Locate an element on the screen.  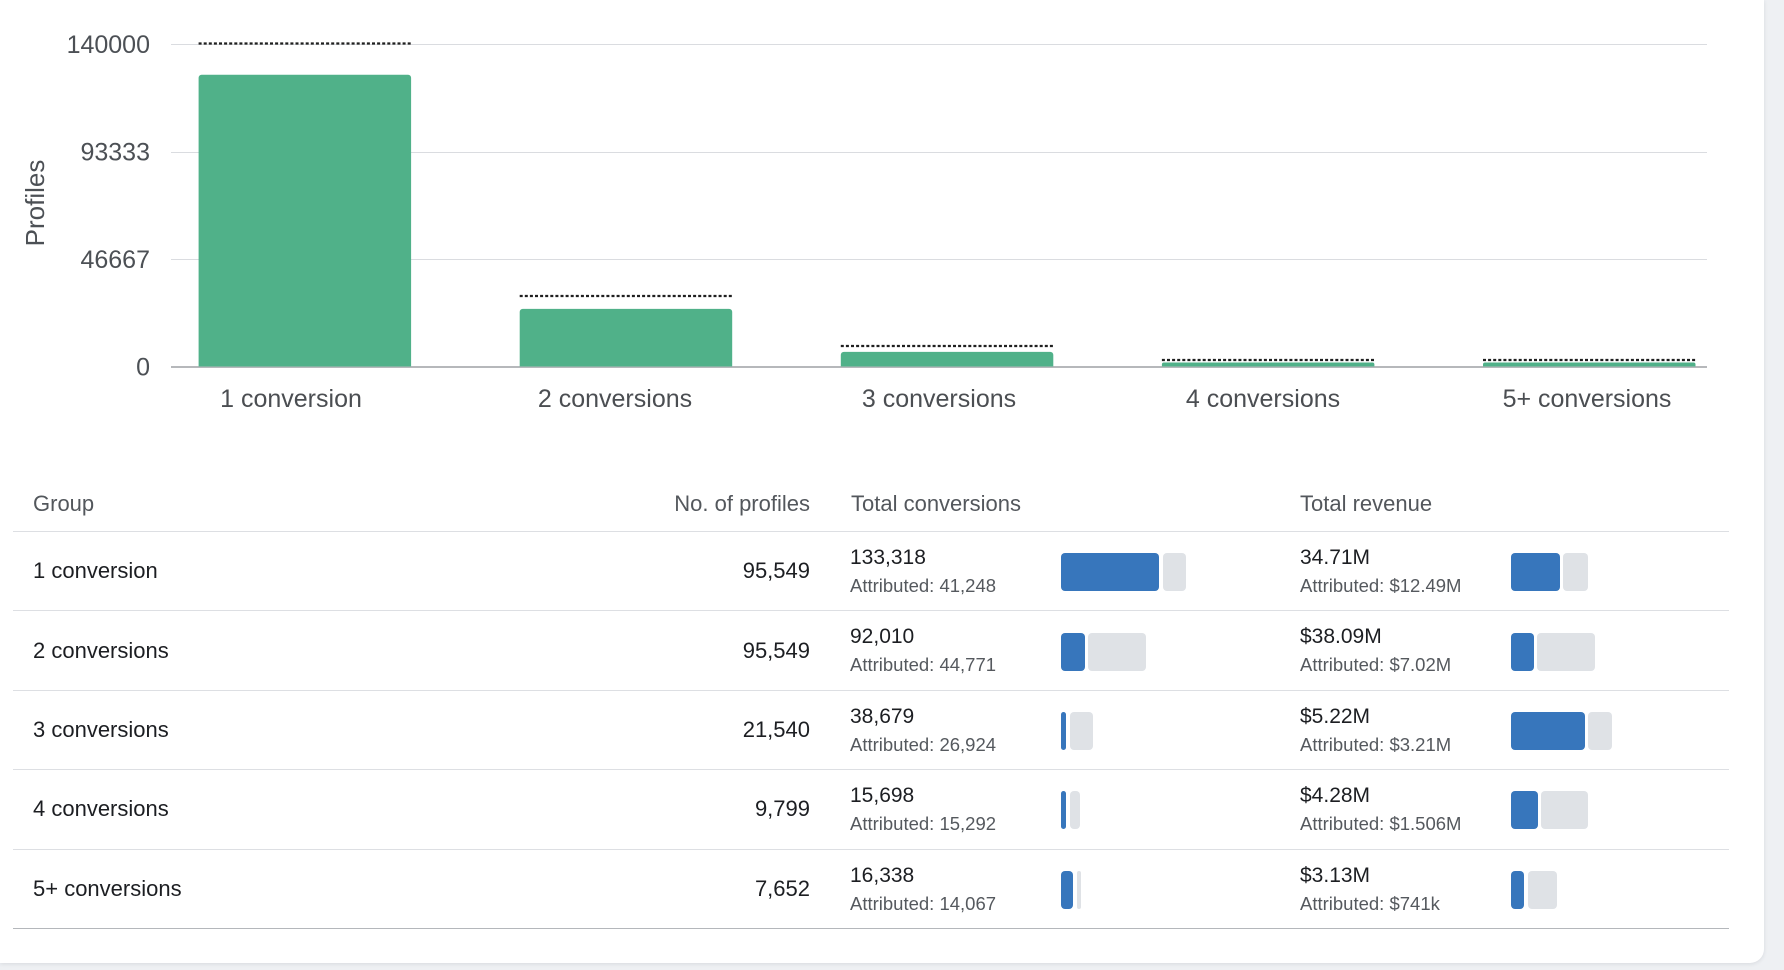
svg-text: 46667 is located at coordinates (115, 260).